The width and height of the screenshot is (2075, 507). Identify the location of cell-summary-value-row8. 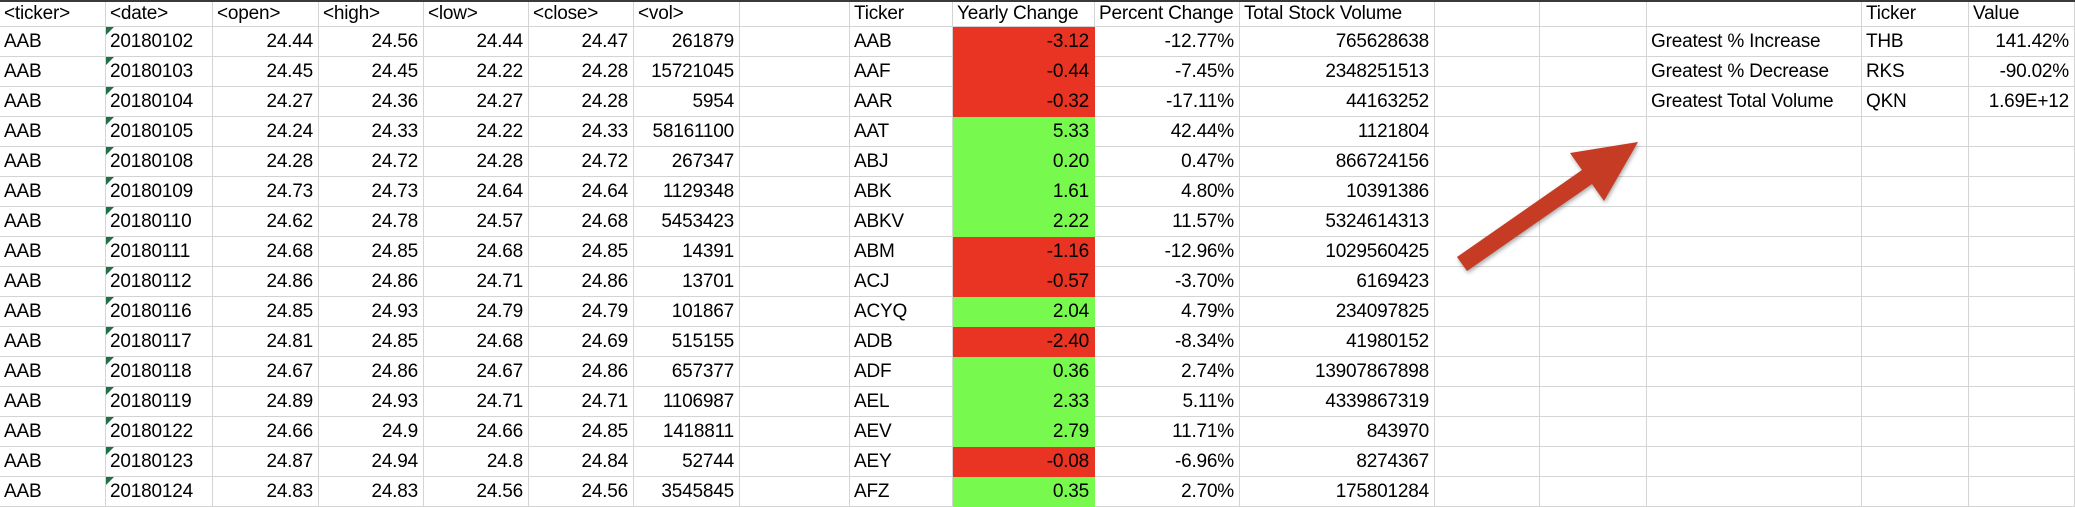
(2022, 252).